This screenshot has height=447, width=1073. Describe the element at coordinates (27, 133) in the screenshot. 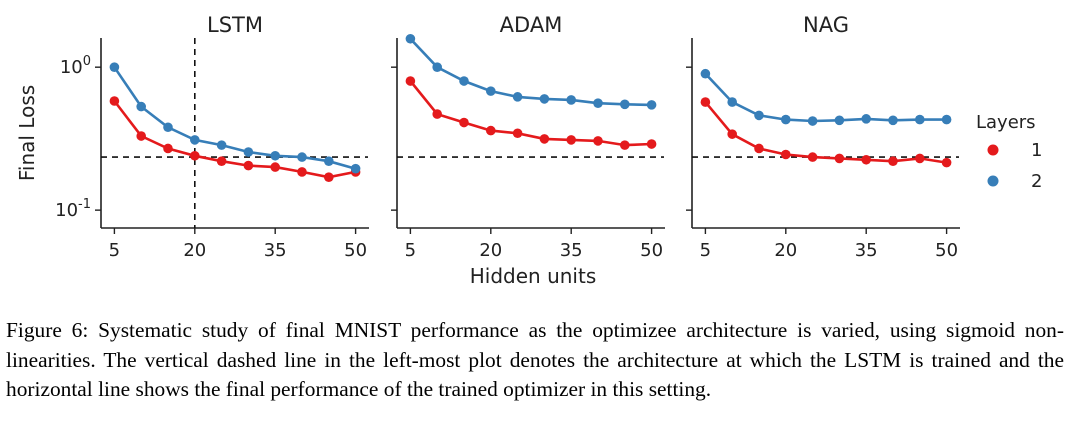

I see `y-axis-label: Final Loss` at that location.